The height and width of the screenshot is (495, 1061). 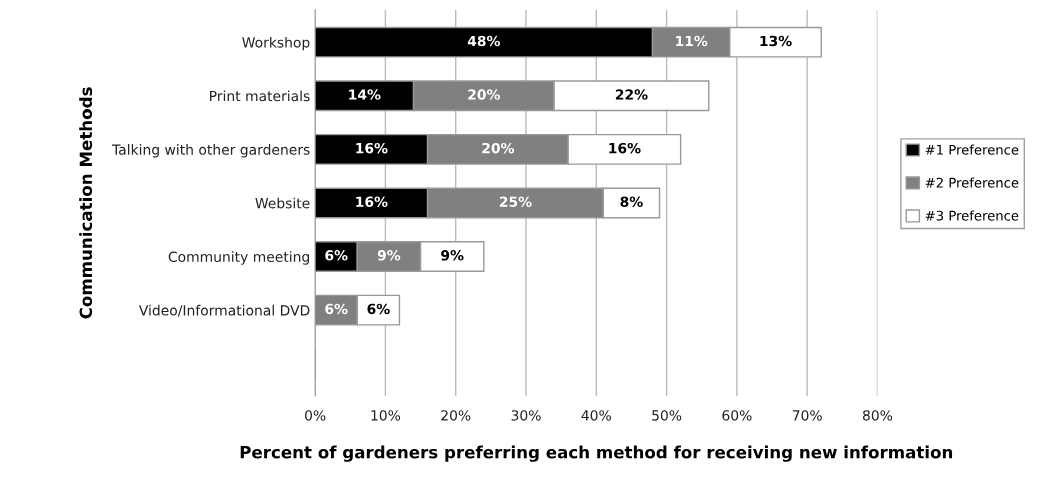 I want to click on y-tick-label: Workshop, so click(x=276, y=43).